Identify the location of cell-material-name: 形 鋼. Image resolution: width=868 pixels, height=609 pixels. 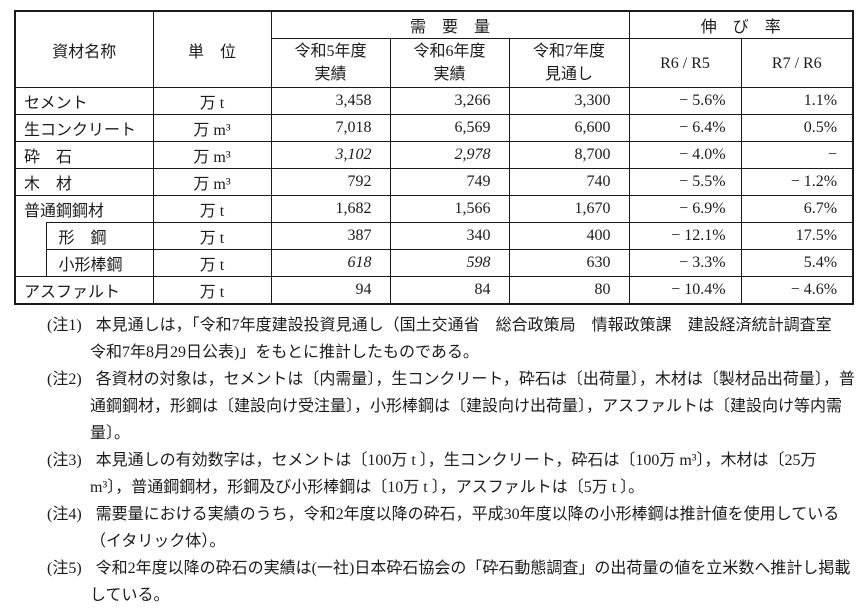
(99, 236).